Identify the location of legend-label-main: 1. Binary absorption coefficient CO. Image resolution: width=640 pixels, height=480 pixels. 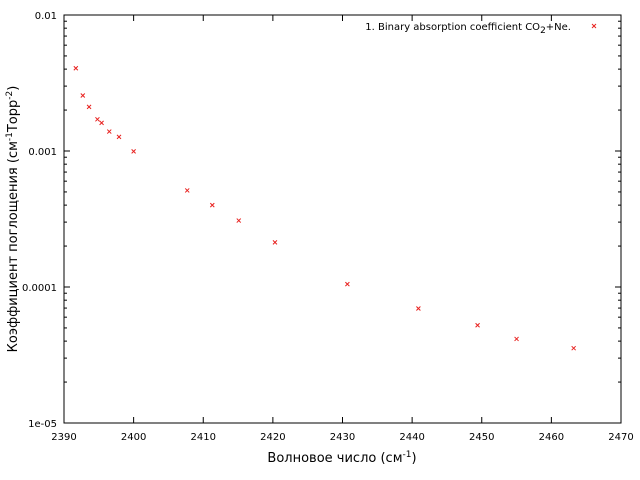
(452, 27).